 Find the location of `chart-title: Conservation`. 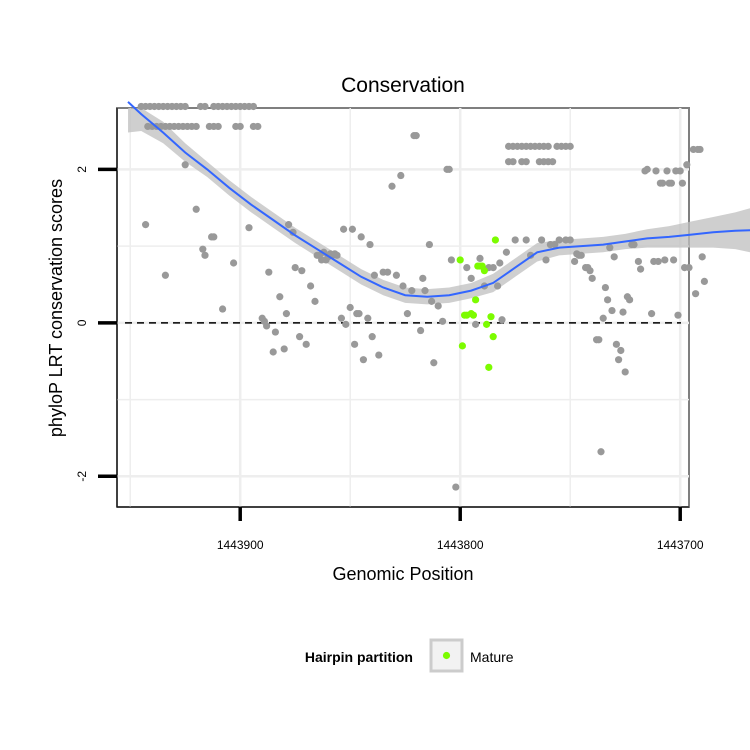

chart-title: Conservation is located at coordinates (403, 85).